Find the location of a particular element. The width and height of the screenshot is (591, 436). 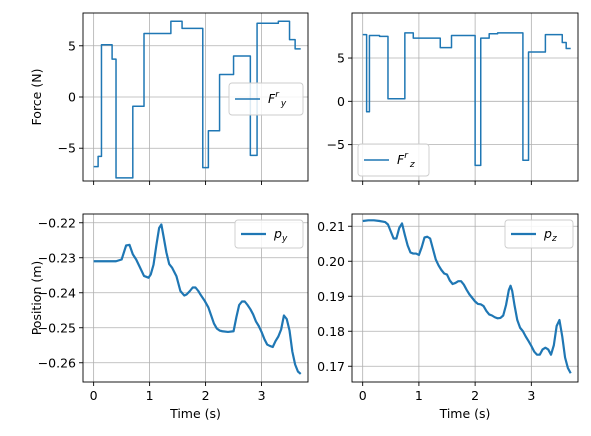

y-tick-label: 0.18 is located at coordinates (331, 331).